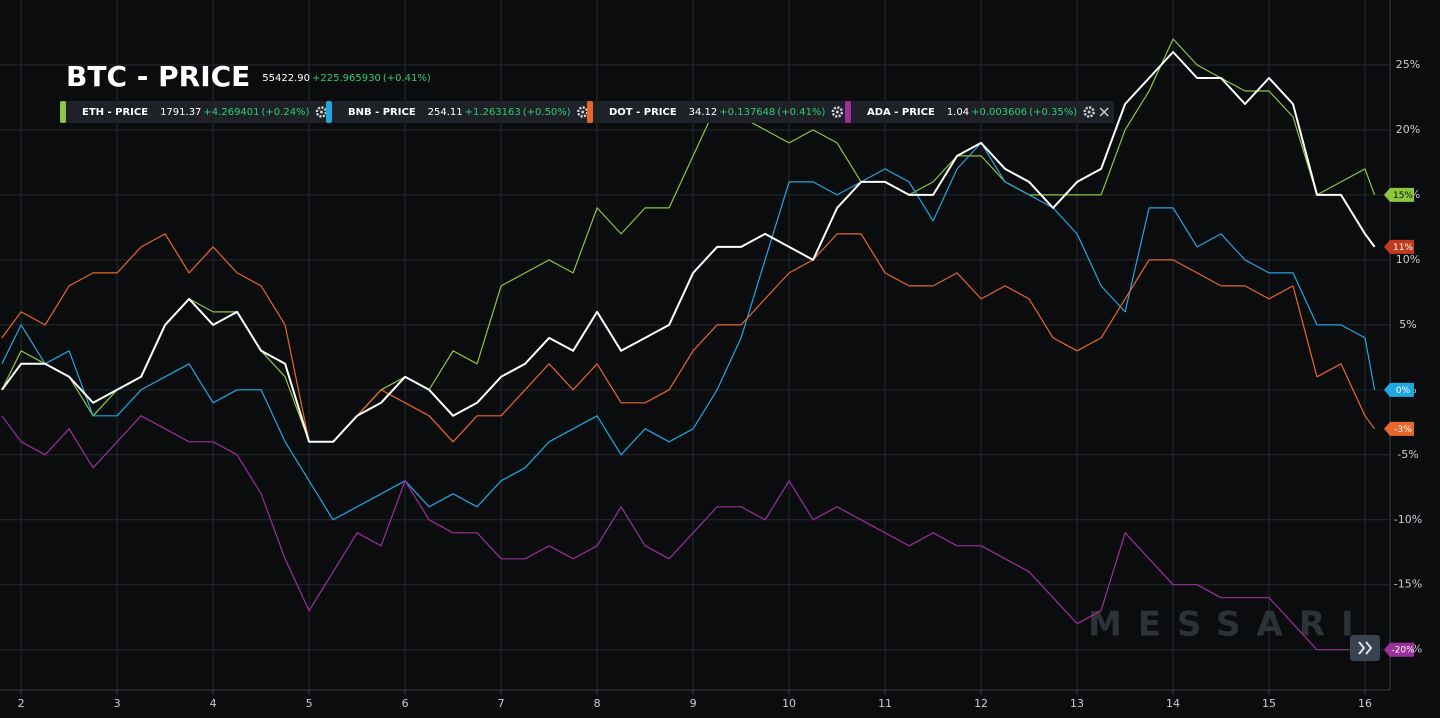  Describe the element at coordinates (1173, 703) in the screenshot. I see `x-tick-label: 14` at that location.